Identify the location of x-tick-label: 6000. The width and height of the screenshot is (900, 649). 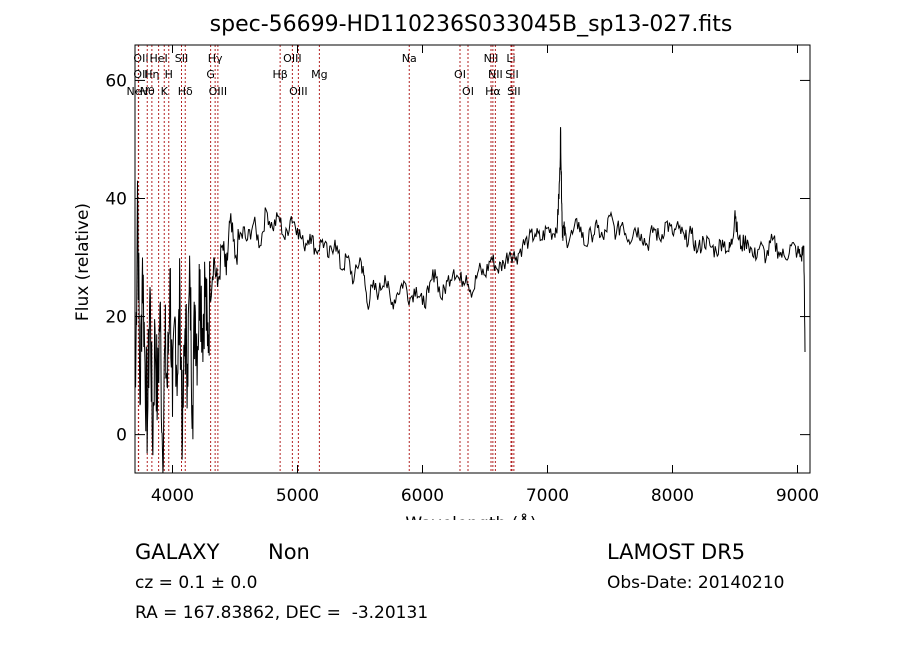
(422, 496).